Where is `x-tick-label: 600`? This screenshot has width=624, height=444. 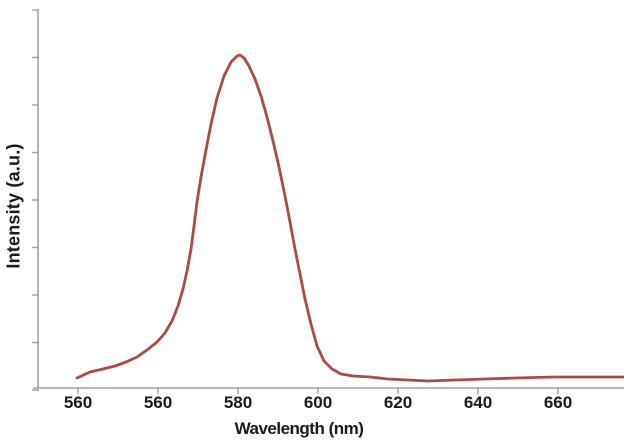
x-tick-label: 600 is located at coordinates (318, 402).